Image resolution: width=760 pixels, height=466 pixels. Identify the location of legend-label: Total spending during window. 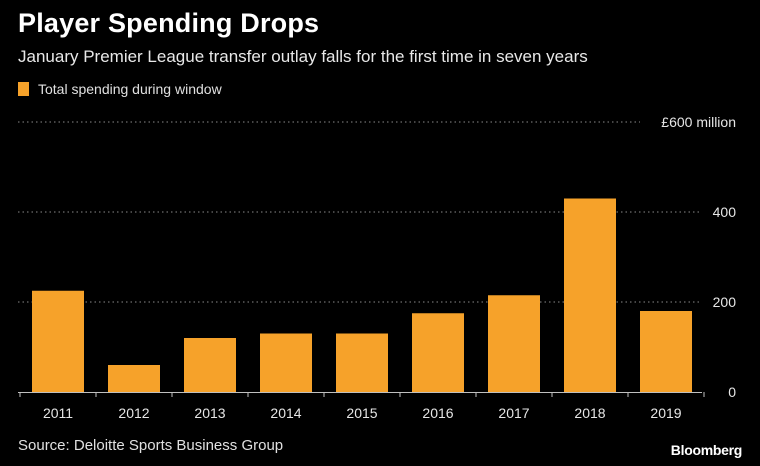
(130, 89).